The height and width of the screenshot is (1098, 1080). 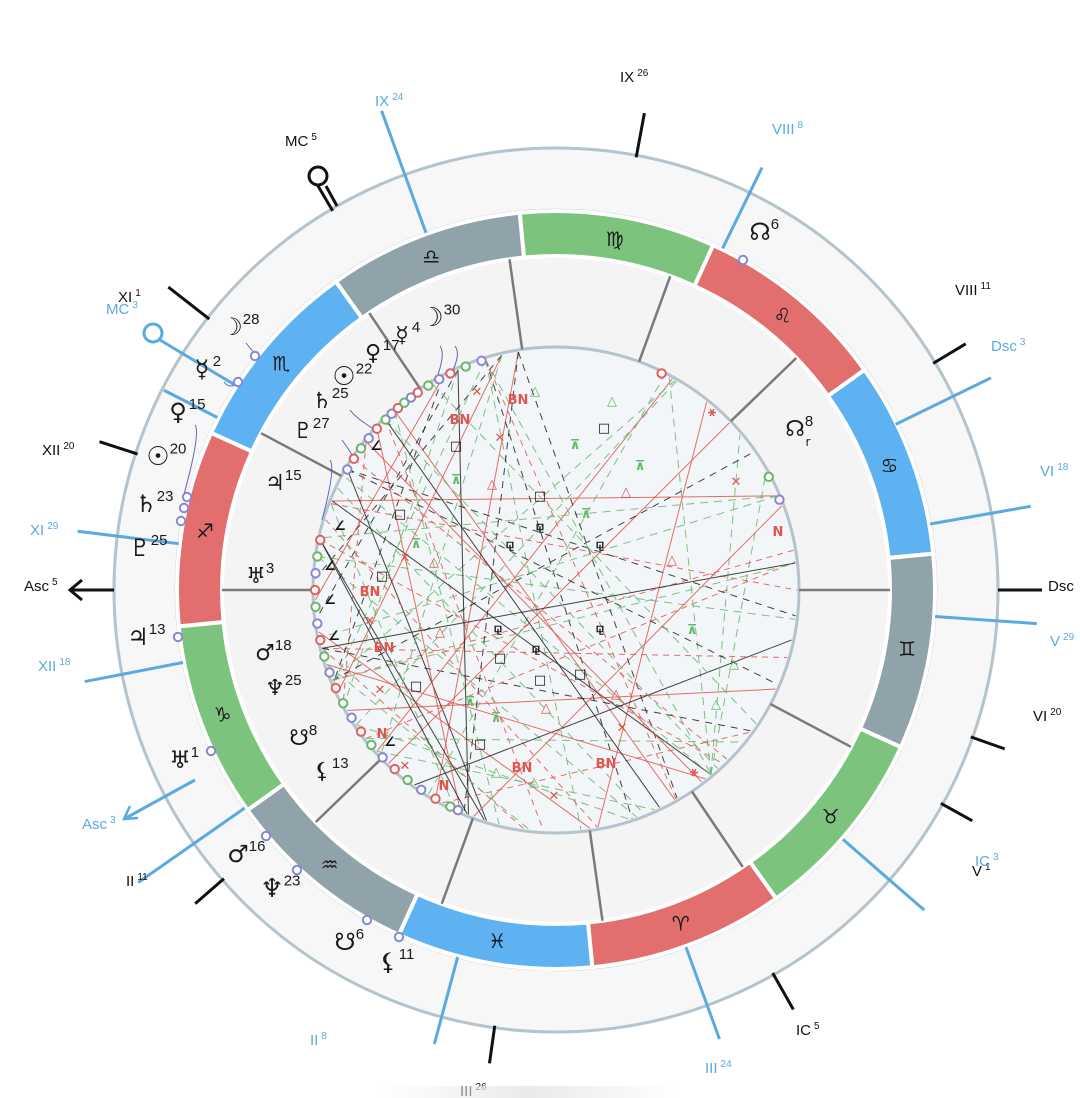 I want to click on inner-lilith-icon: ⚸ 13, so click(x=331, y=769).